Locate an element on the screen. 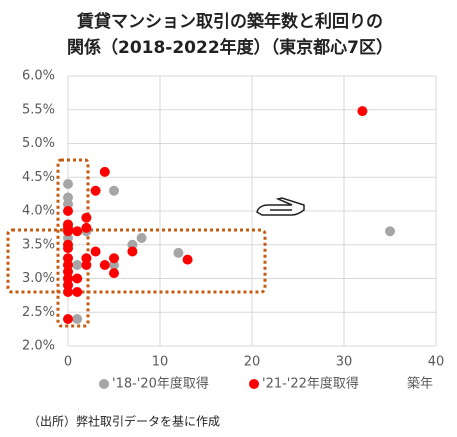  x-tick-label: 20 is located at coordinates (252, 362).